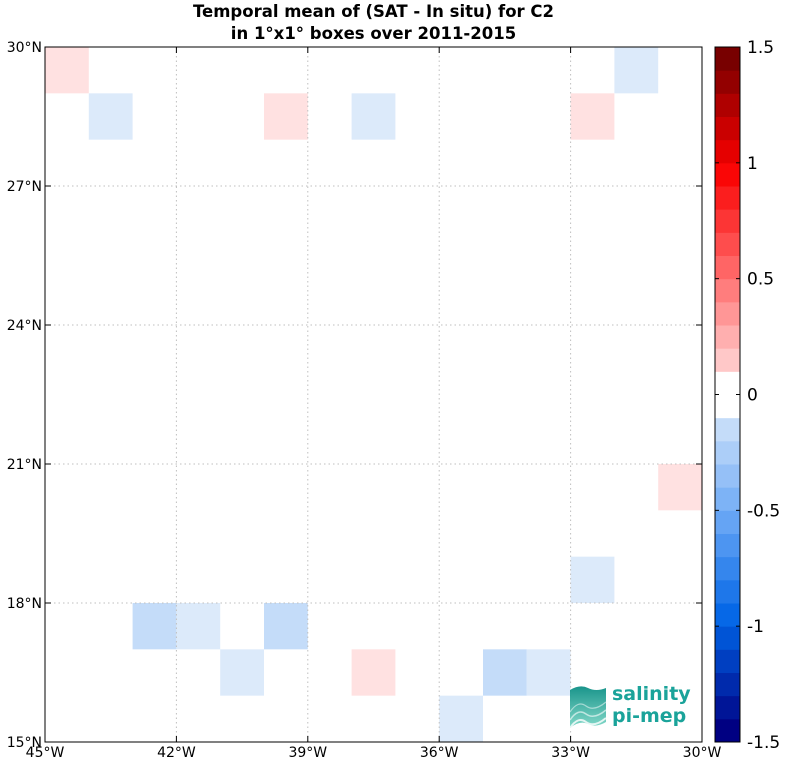 The height and width of the screenshot is (763, 785). I want to click on x-tick-label-0: 45°W, so click(45, 753).